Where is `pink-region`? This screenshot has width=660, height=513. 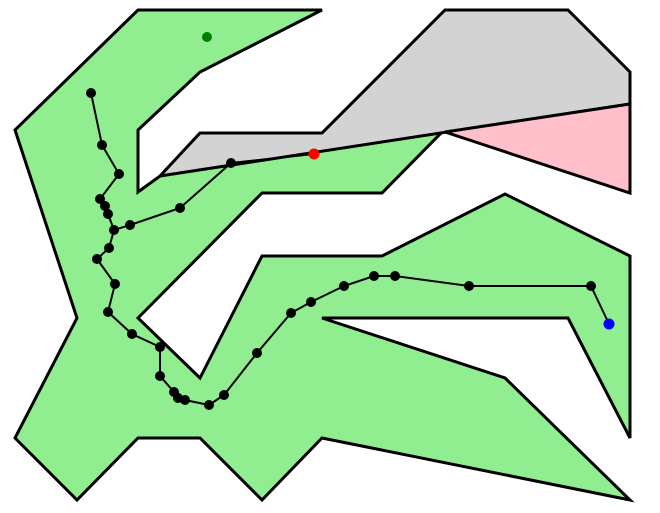
pink-region is located at coordinates (538, 149).